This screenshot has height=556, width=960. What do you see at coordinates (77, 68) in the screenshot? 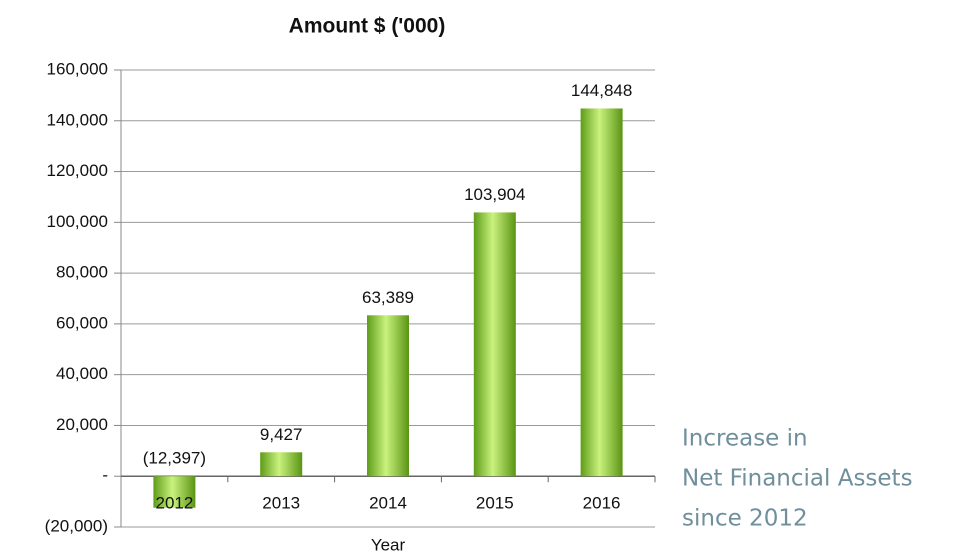
I see `y-tick-label: 160,000` at bounding box center [77, 68].